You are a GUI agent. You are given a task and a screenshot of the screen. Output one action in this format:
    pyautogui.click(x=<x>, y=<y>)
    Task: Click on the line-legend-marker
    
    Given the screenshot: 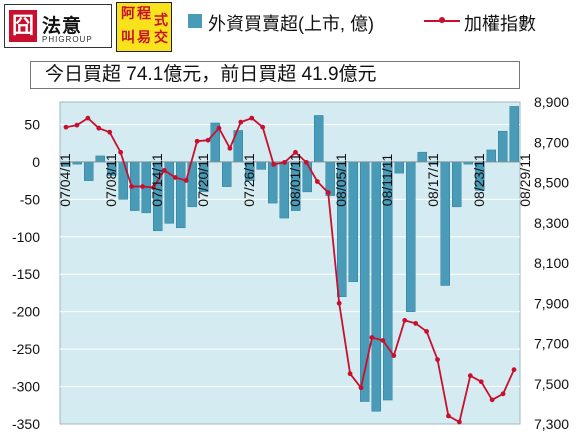 What is the action you would take?
    pyautogui.click(x=442, y=20)
    